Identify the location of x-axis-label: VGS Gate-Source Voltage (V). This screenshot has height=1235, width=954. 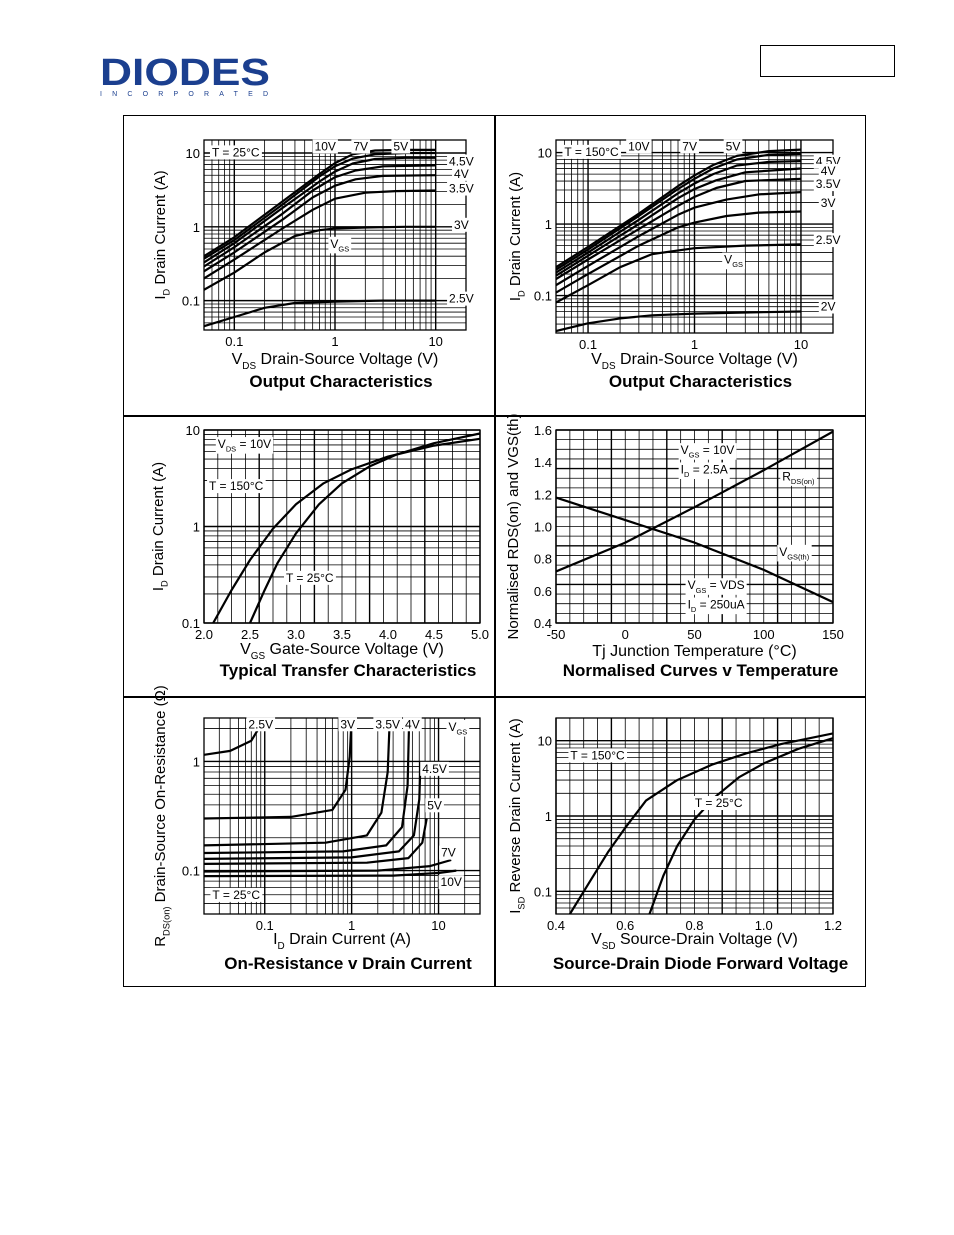
(342, 651).